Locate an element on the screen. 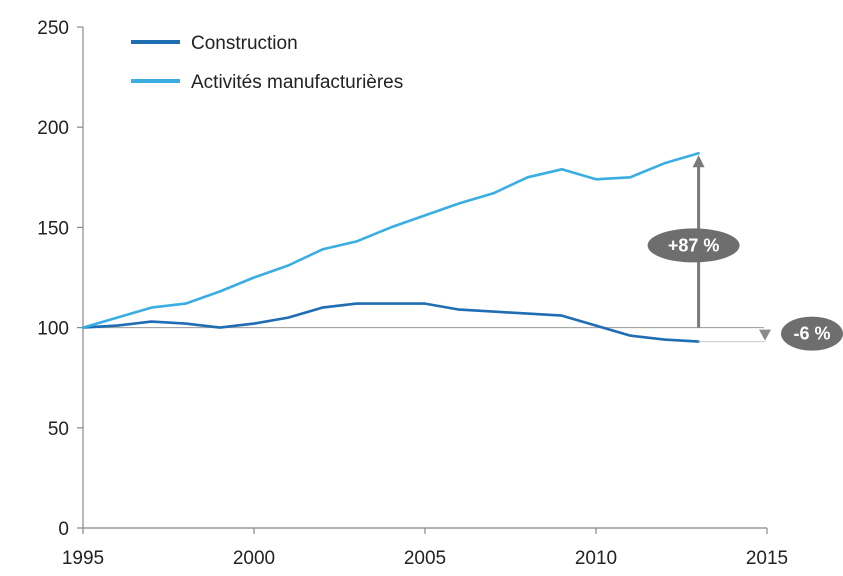  increase-badge is located at coordinates (693, 245).